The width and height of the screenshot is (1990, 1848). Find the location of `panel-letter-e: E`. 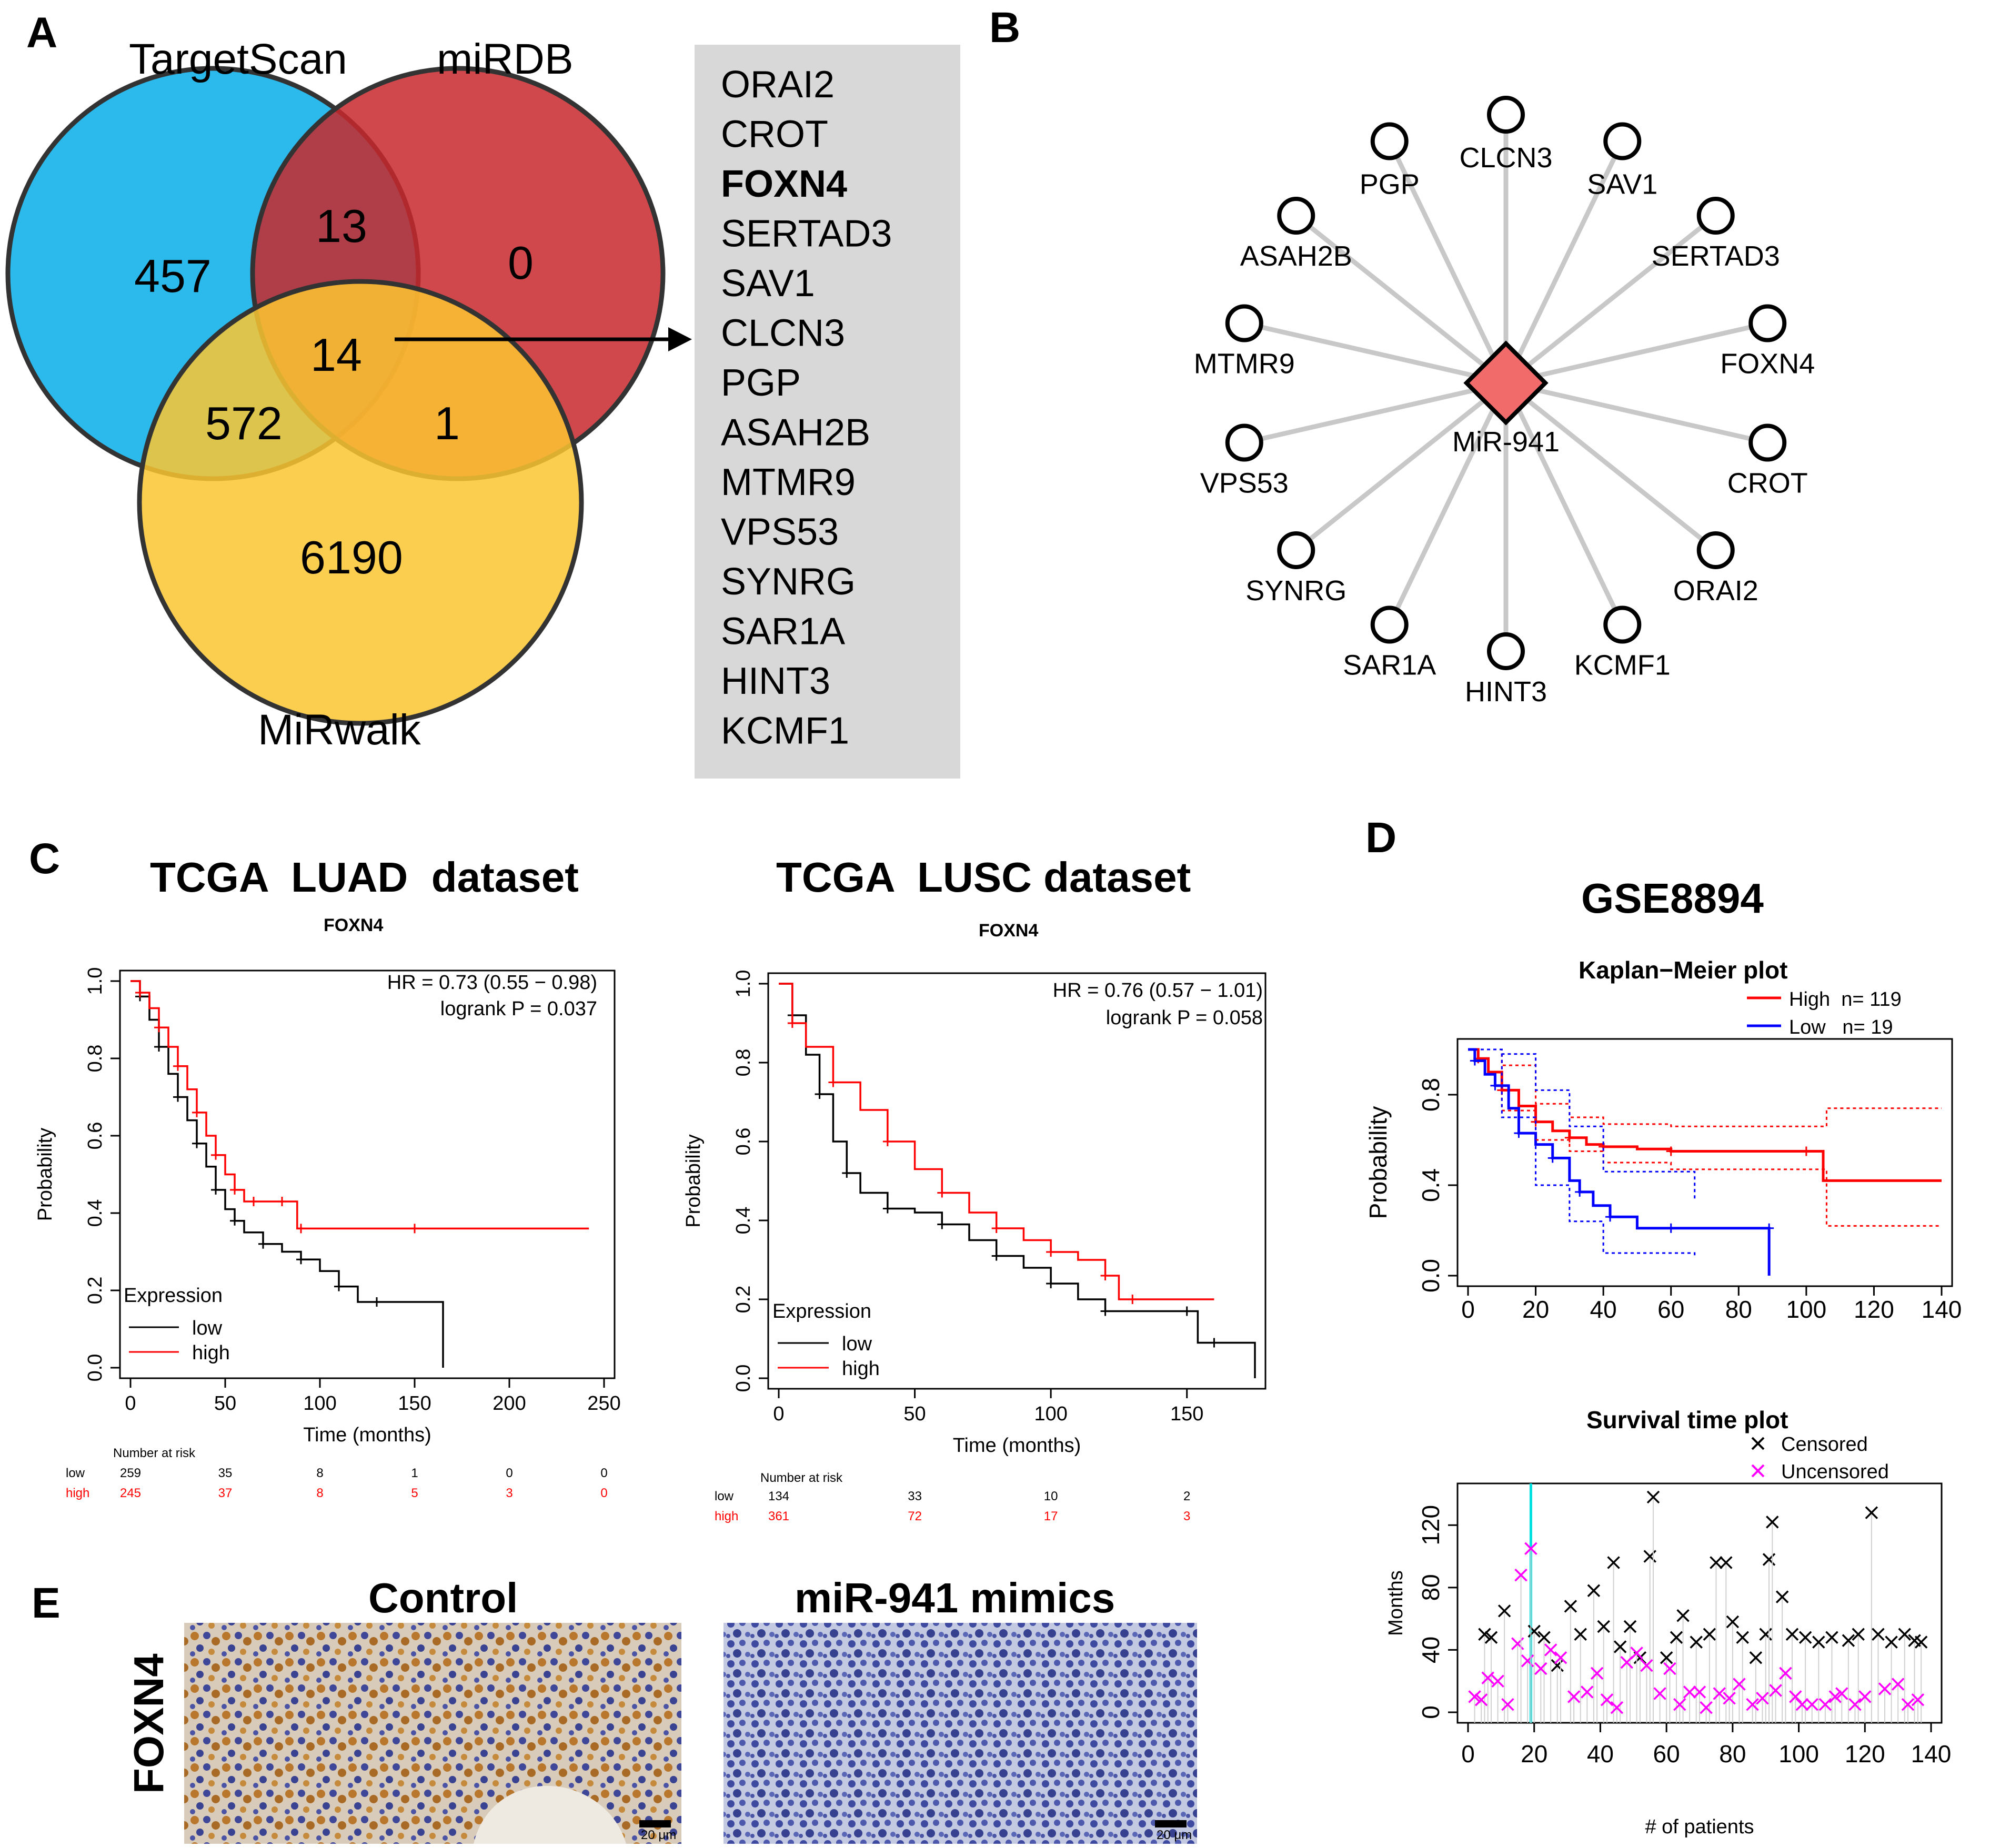

panel-letter-e: E is located at coordinates (46, 1603).